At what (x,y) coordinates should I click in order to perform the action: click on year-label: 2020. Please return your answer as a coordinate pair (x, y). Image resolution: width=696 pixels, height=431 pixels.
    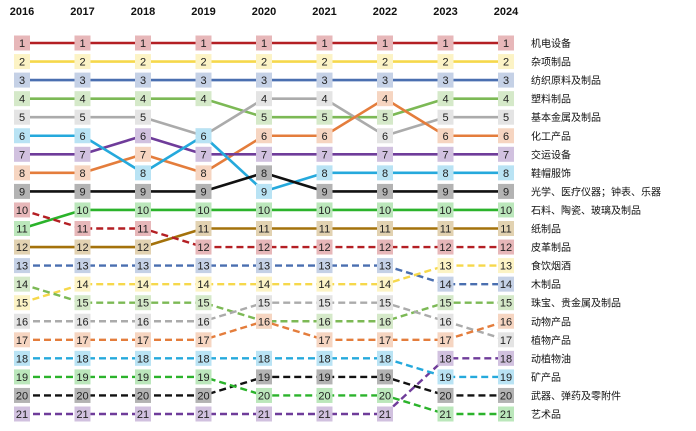
    Looking at the image, I should click on (264, 12).